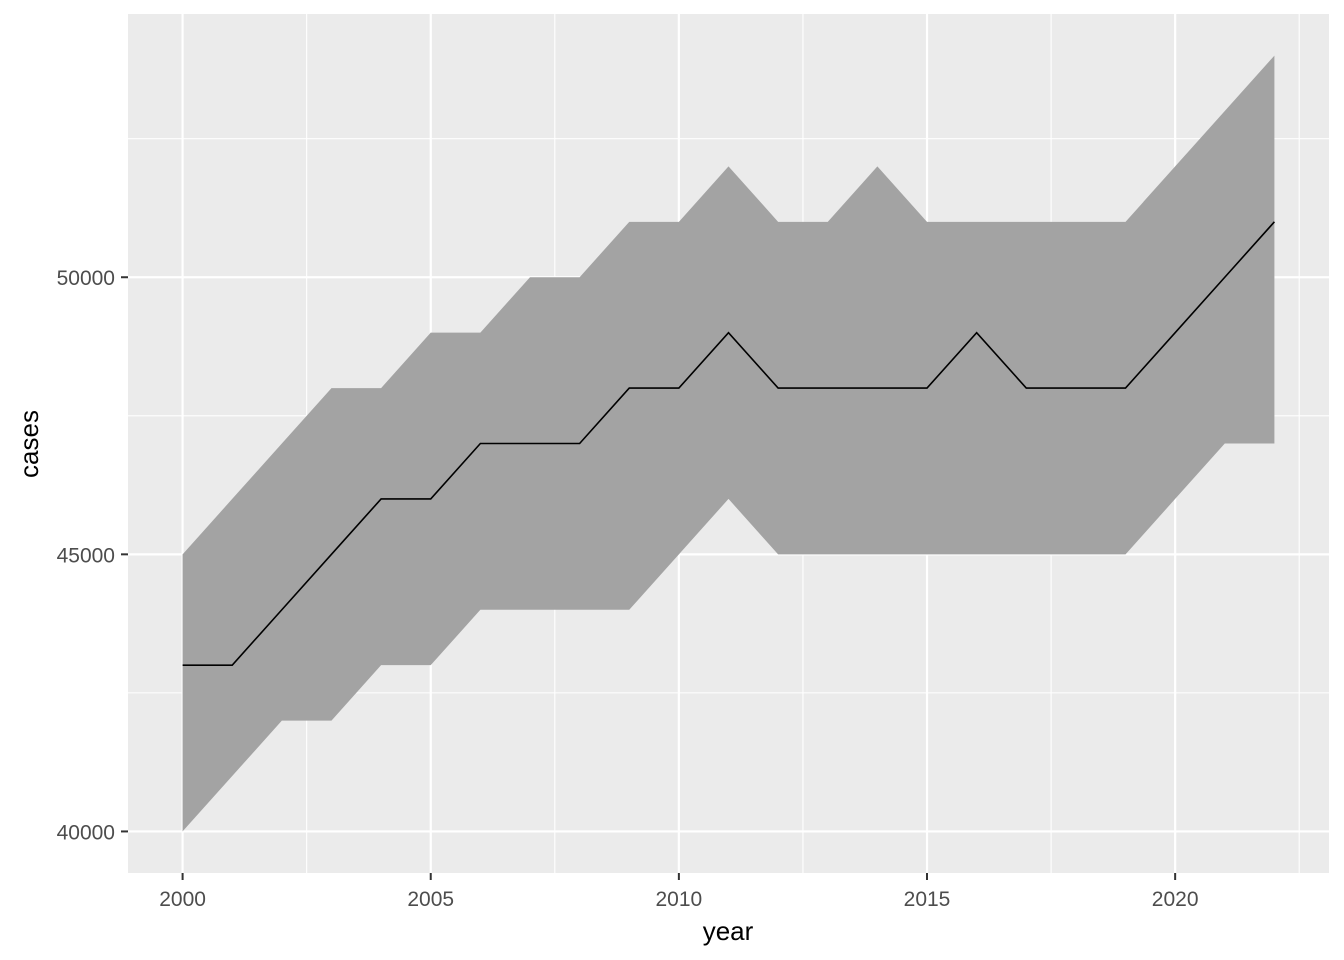 This screenshot has height=960, width=1344. Describe the element at coordinates (1175, 899) in the screenshot. I see `x-tick-label: 2020` at that location.